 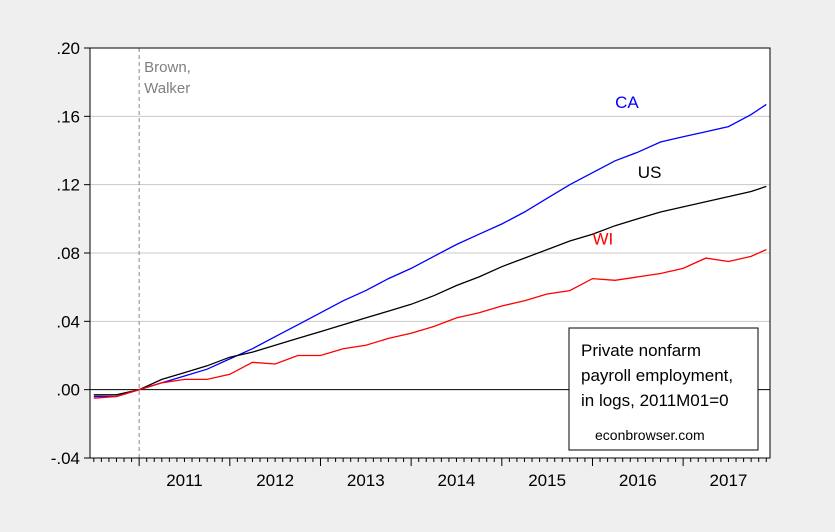 What do you see at coordinates (167, 67) in the screenshot?
I see `event-label-line1: Brown,` at bounding box center [167, 67].